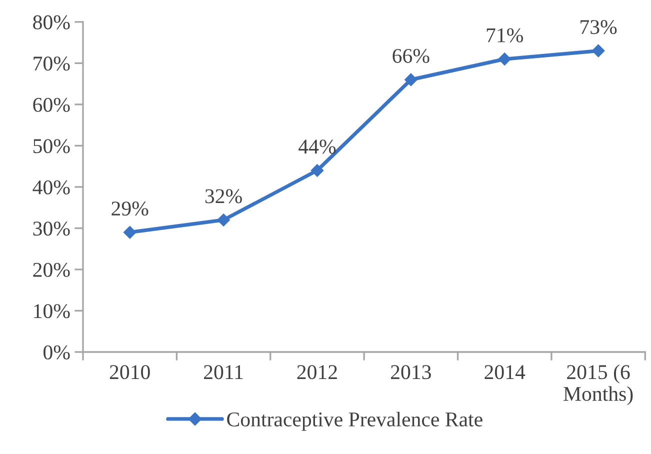 Image resolution: width=651 pixels, height=454 pixels. I want to click on data-label: 44%, so click(317, 147).